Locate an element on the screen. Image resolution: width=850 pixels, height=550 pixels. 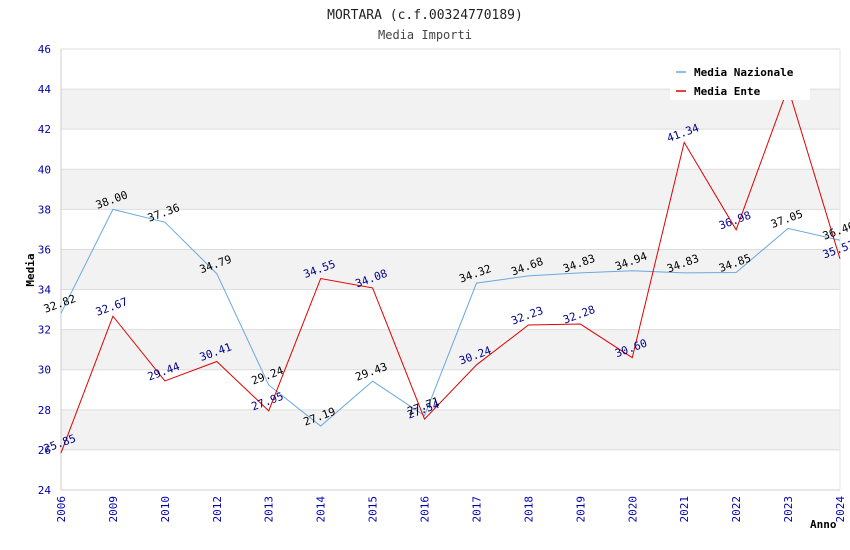
y-tick-label: 46 is located at coordinates (44, 49).